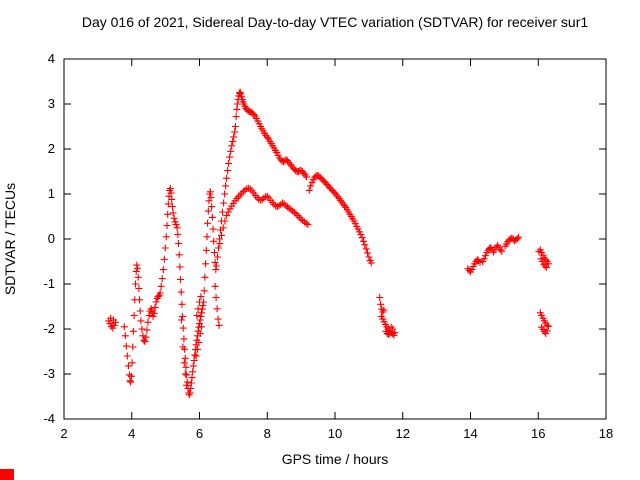 The width and height of the screenshot is (640, 480). Describe the element at coordinates (49, 418) in the screenshot. I see `y-tick-label: -4` at that location.